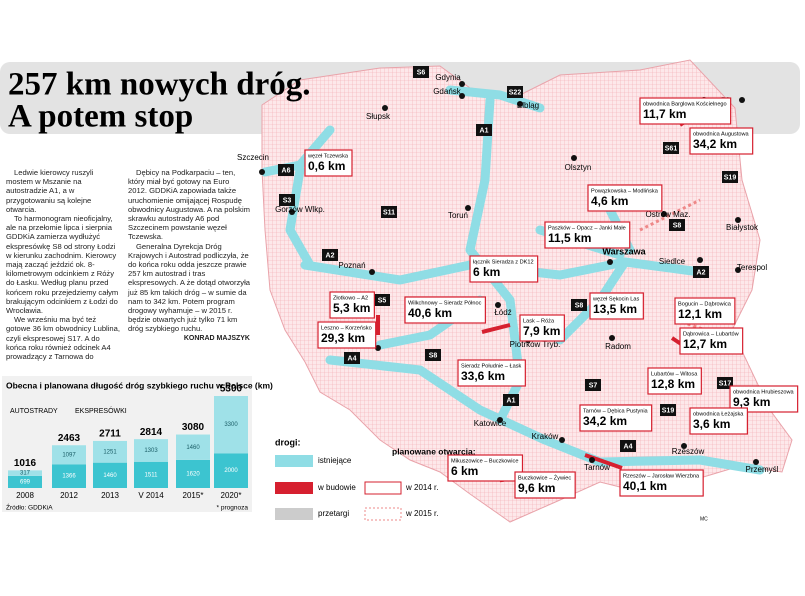 This screenshot has width=805, height=596. I want to click on total-label: 2814, so click(151, 432).